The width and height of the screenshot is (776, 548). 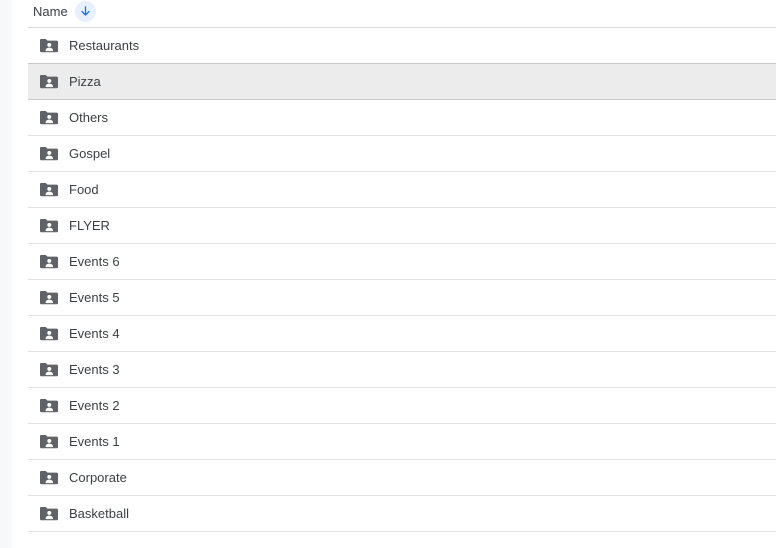 What do you see at coordinates (402, 118) in the screenshot?
I see `folder-row: Others` at bounding box center [402, 118].